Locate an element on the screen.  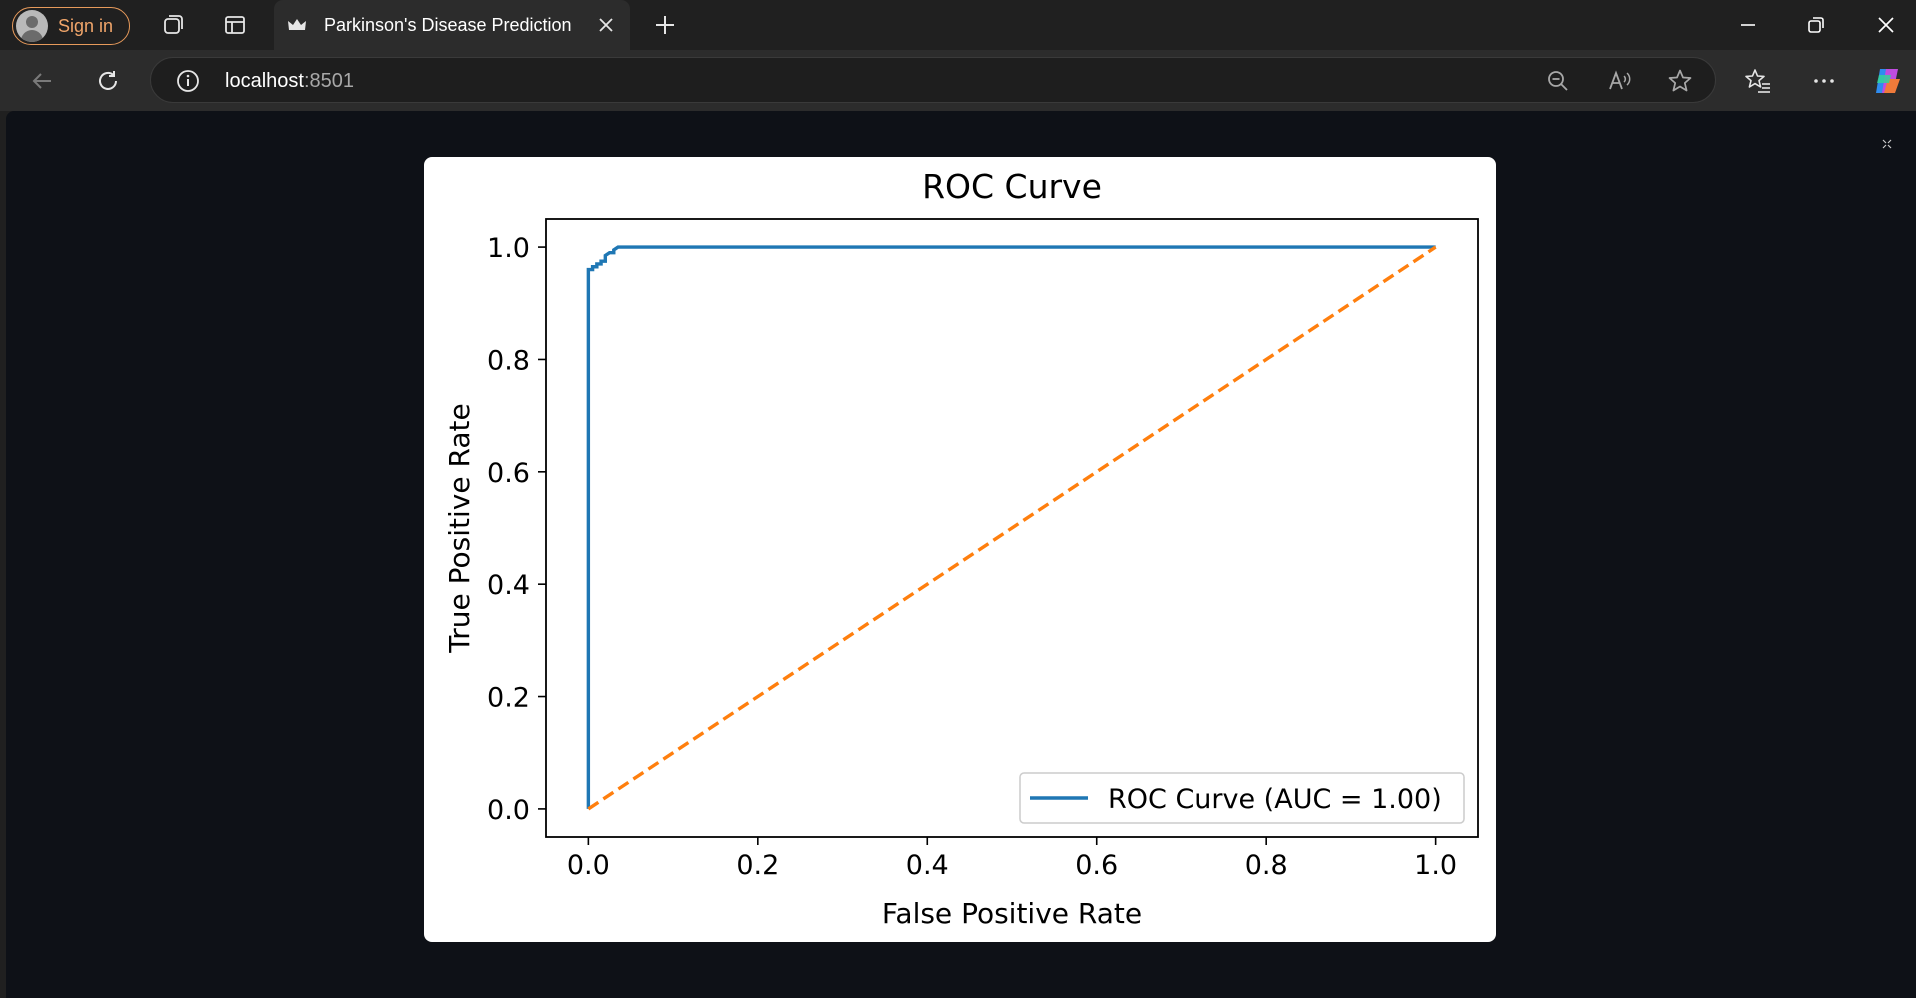
sign-in-label: Sign in is located at coordinates (86, 25).